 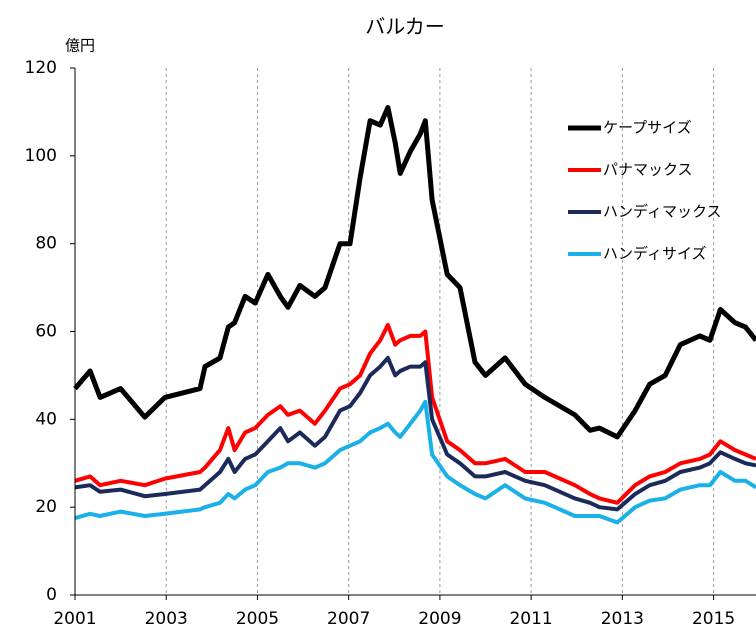 I want to click on y-tick-label: 40, so click(x=46, y=419).